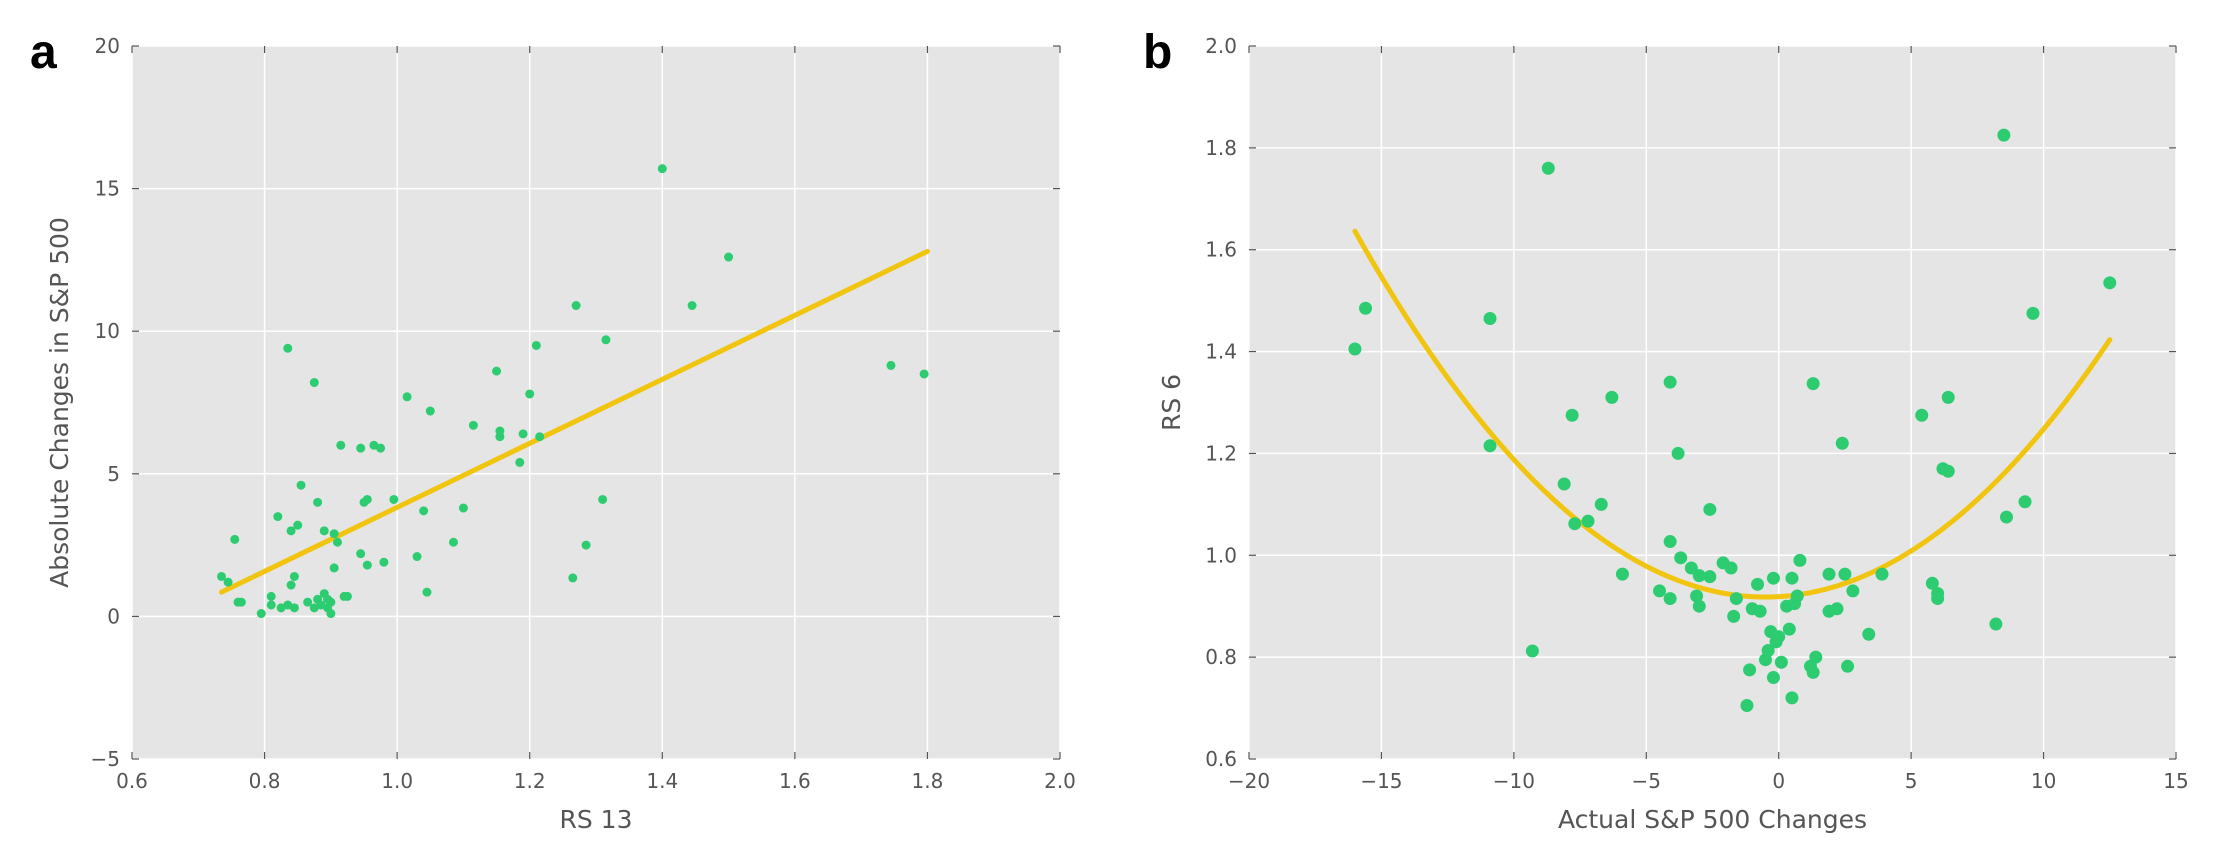 Image resolution: width=2228 pixels, height=856 pixels. What do you see at coordinates (107, 189) in the screenshot?
I see `y-tick-label: 15` at bounding box center [107, 189].